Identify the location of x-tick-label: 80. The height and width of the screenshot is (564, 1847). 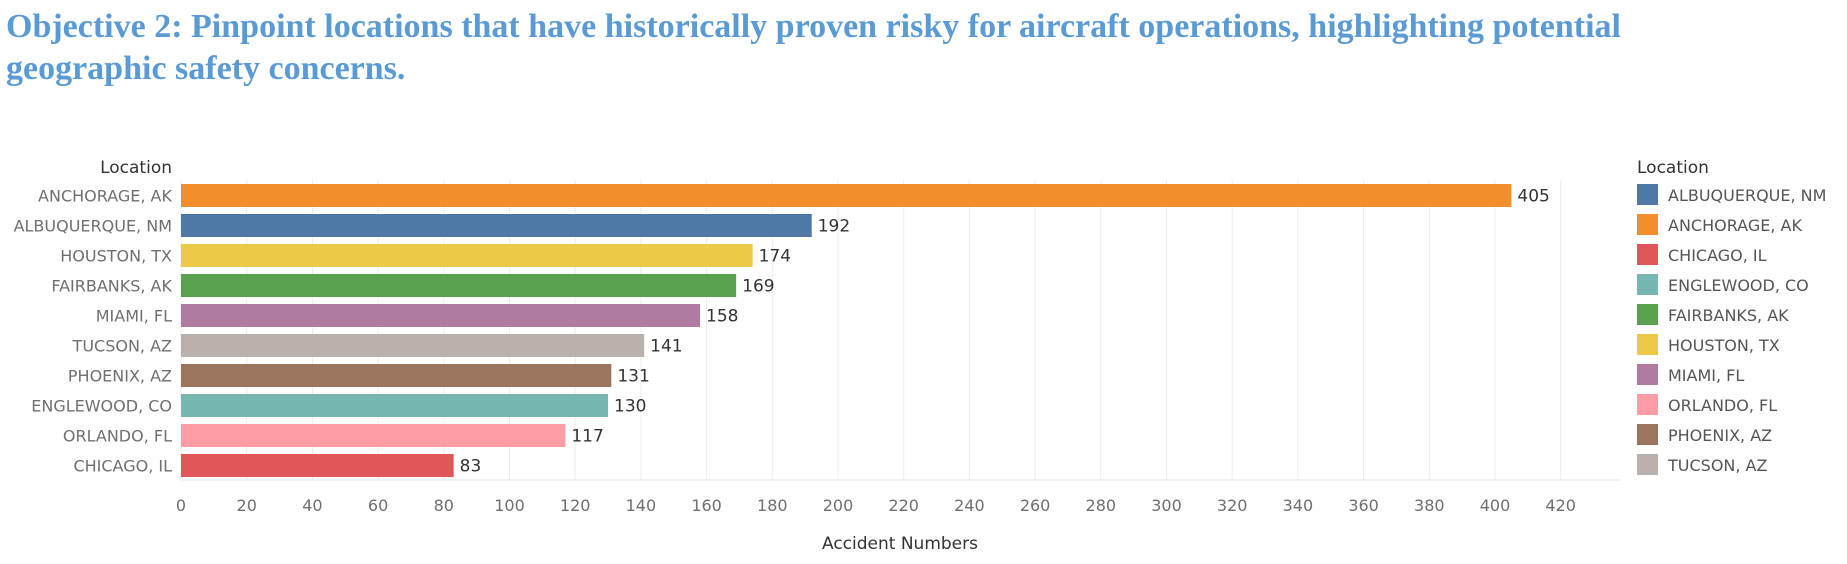
(444, 505).